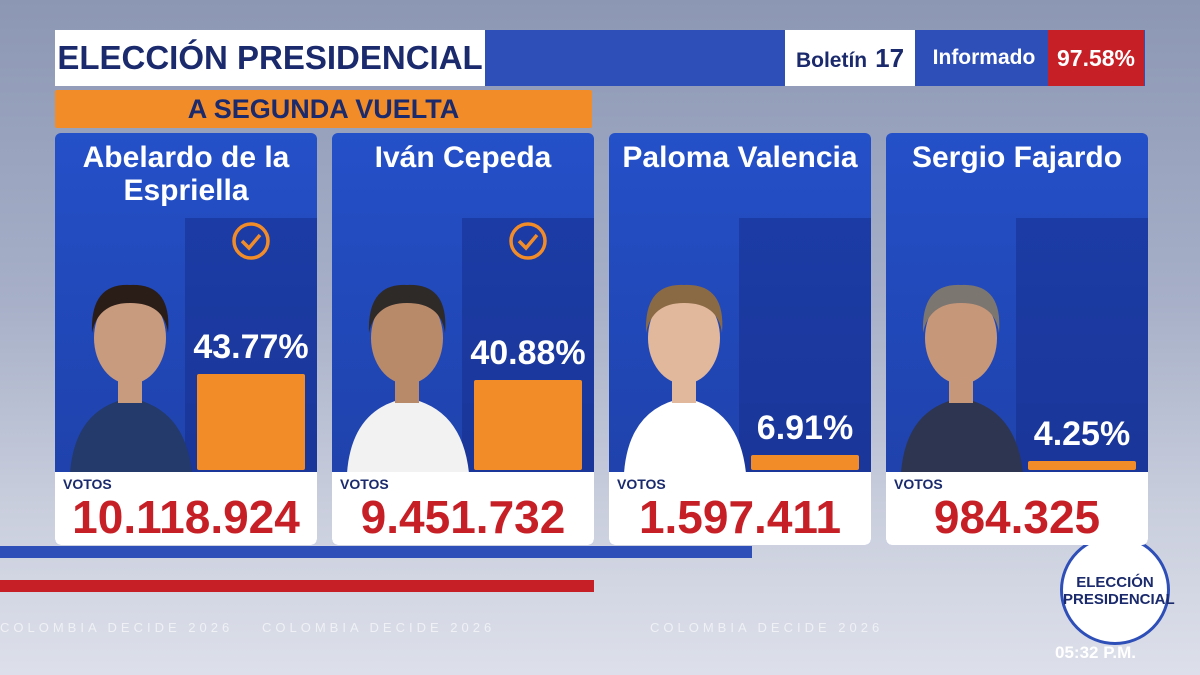 Image resolution: width=1200 pixels, height=675 pixels. Describe the element at coordinates (1017, 157) in the screenshot. I see `candidate-name: Sergio Fajardo` at that location.